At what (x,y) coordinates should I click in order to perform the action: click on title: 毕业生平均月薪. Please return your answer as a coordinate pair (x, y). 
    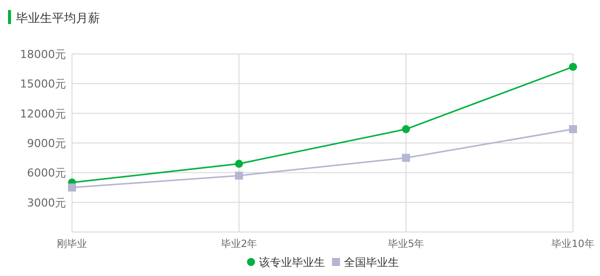
    Looking at the image, I should click on (54, 17).